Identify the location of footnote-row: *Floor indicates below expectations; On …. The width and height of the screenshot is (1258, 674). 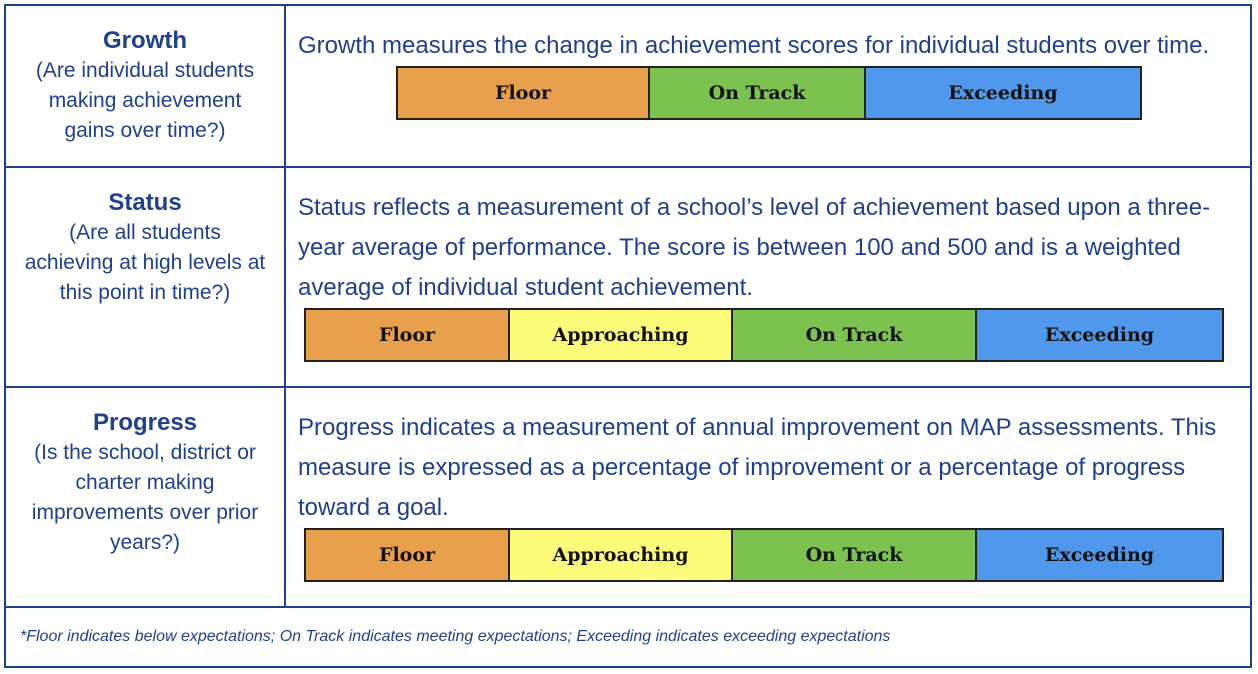
(628, 637).